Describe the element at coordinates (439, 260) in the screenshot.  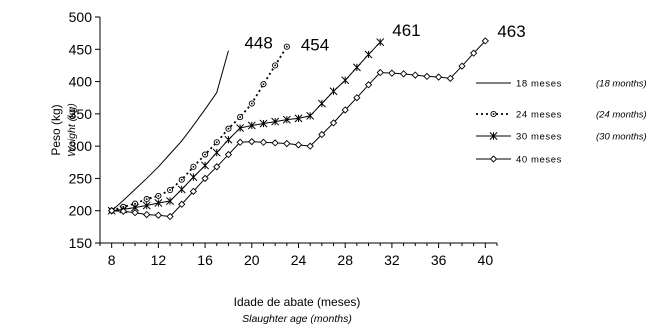
I see `x-tick-label: 36` at that location.